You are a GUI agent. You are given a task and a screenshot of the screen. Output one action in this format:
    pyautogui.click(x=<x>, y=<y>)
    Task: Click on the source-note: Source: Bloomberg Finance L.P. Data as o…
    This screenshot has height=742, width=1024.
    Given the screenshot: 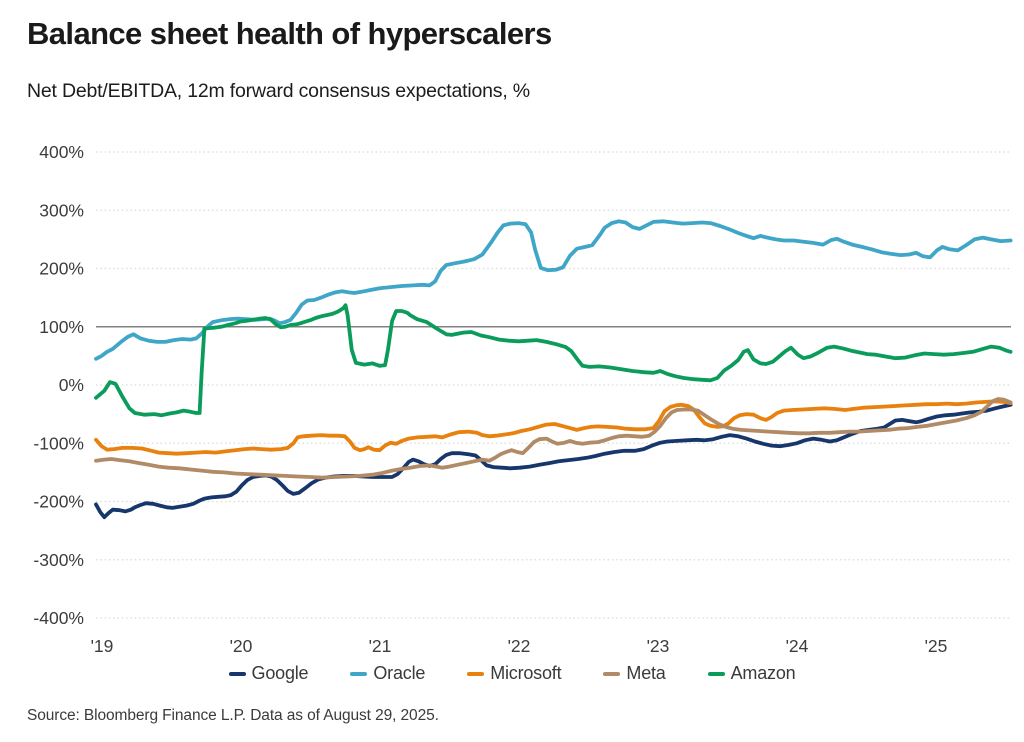 What is the action you would take?
    pyautogui.click(x=233, y=715)
    